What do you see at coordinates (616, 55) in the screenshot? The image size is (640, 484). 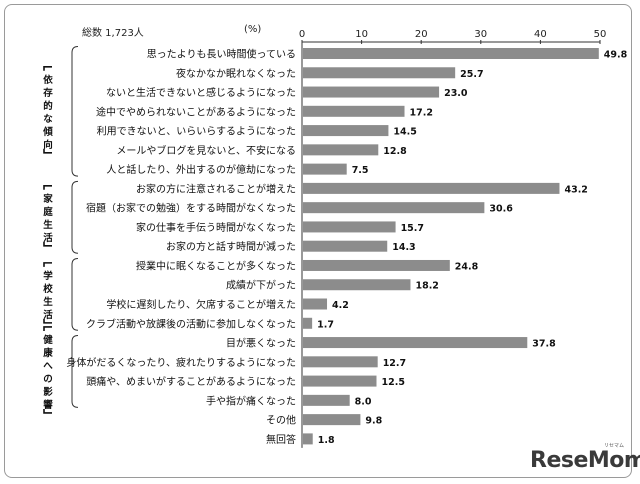 I see `value-label: 49.8` at bounding box center [616, 55].